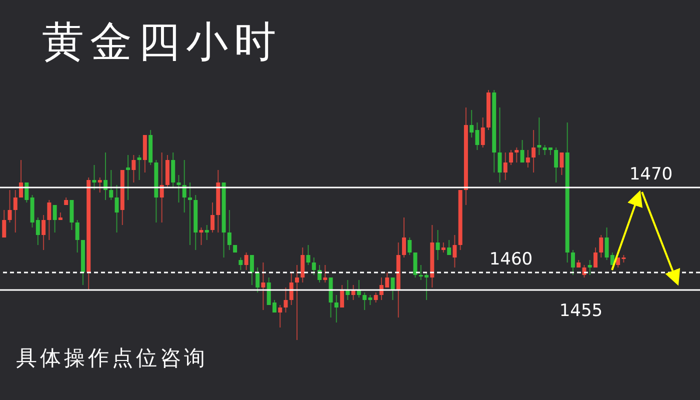 The height and width of the screenshot is (400, 700). What do you see at coordinates (112, 358) in the screenshot?
I see `text: 具体操作点位咨询` at bounding box center [112, 358].